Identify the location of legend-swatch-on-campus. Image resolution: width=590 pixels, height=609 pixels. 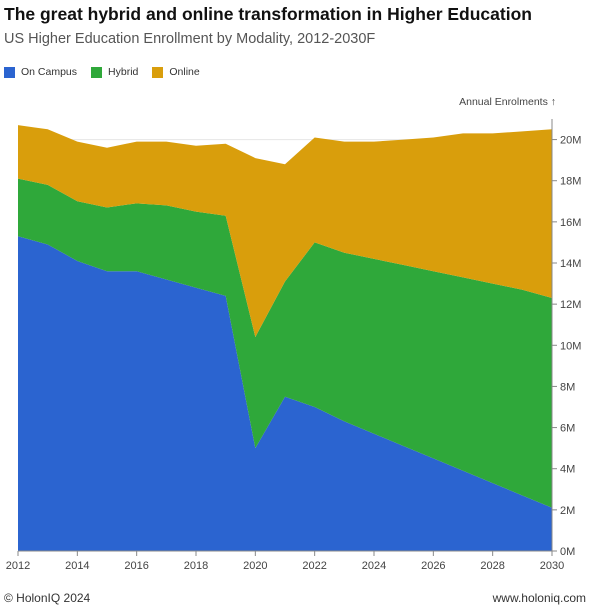
(9, 72).